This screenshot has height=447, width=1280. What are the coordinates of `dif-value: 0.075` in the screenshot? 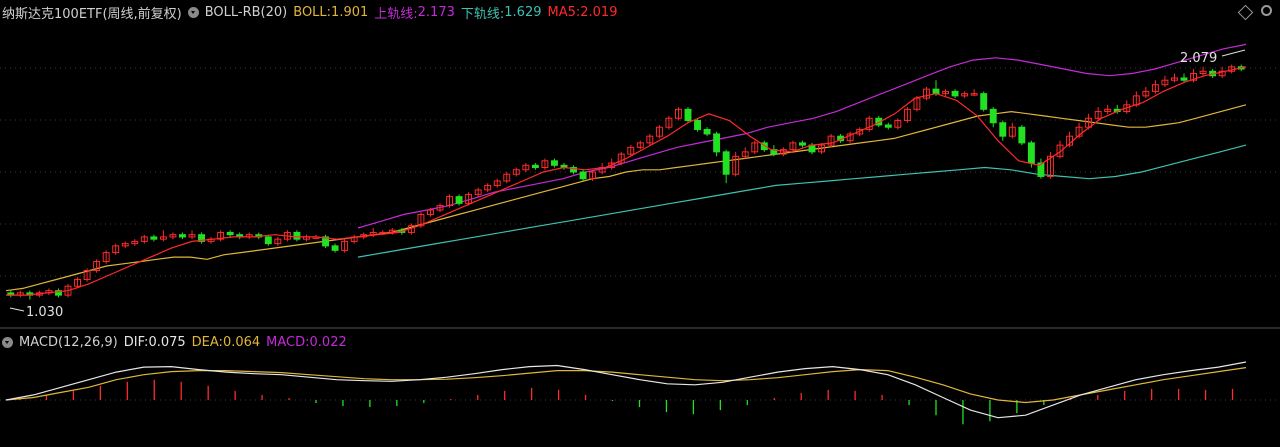 It's located at (167, 342).